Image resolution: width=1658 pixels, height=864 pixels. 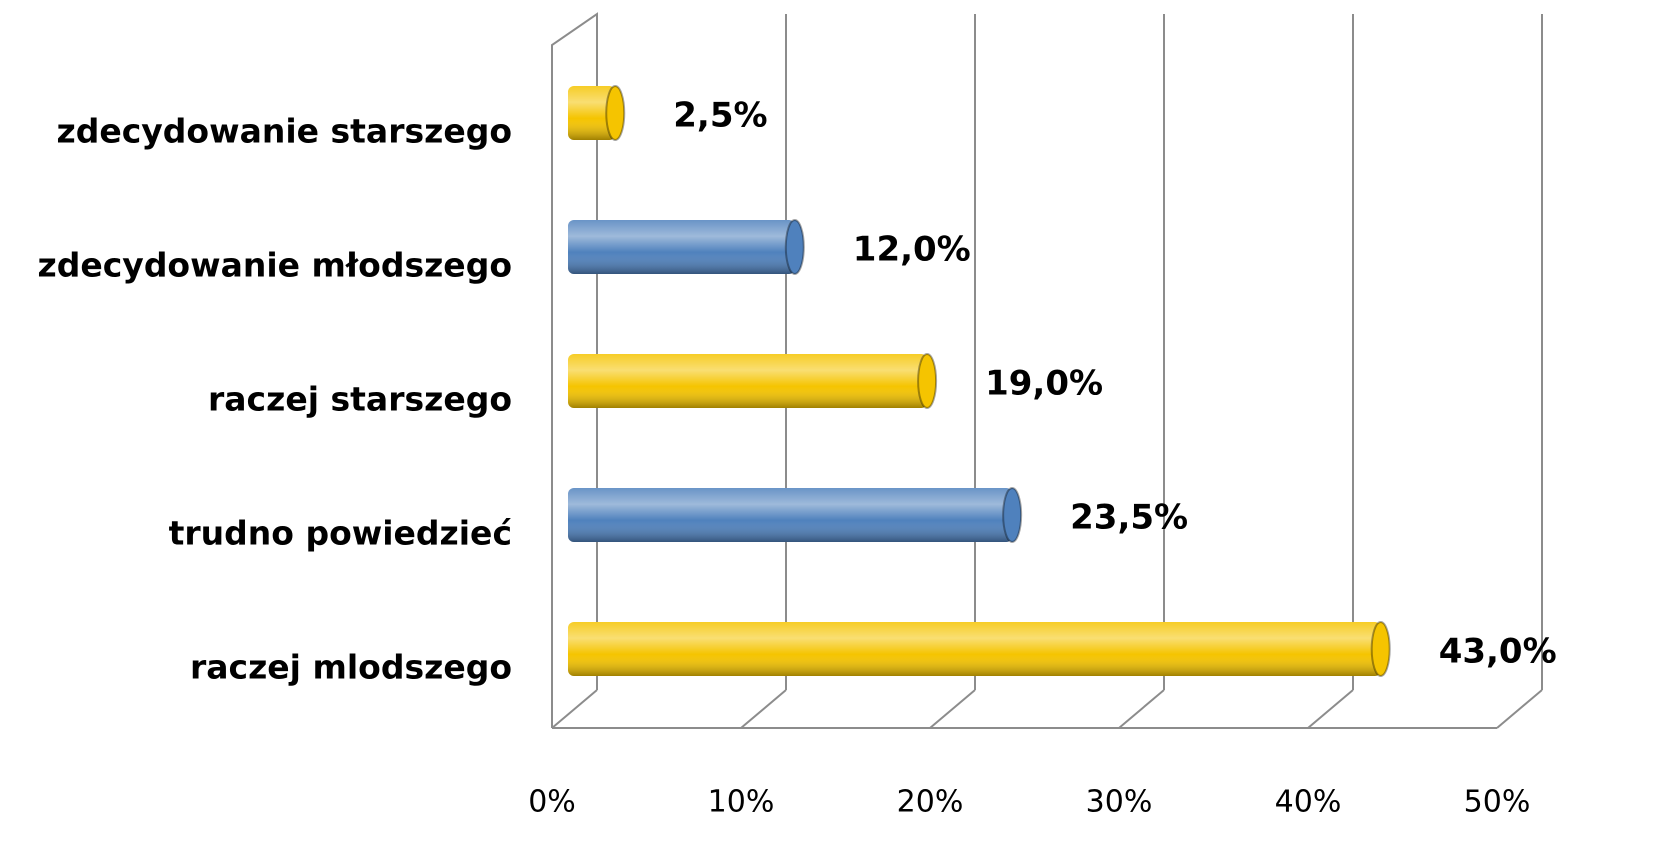 I want to click on x-tick-label: 10%, so click(x=741, y=802).